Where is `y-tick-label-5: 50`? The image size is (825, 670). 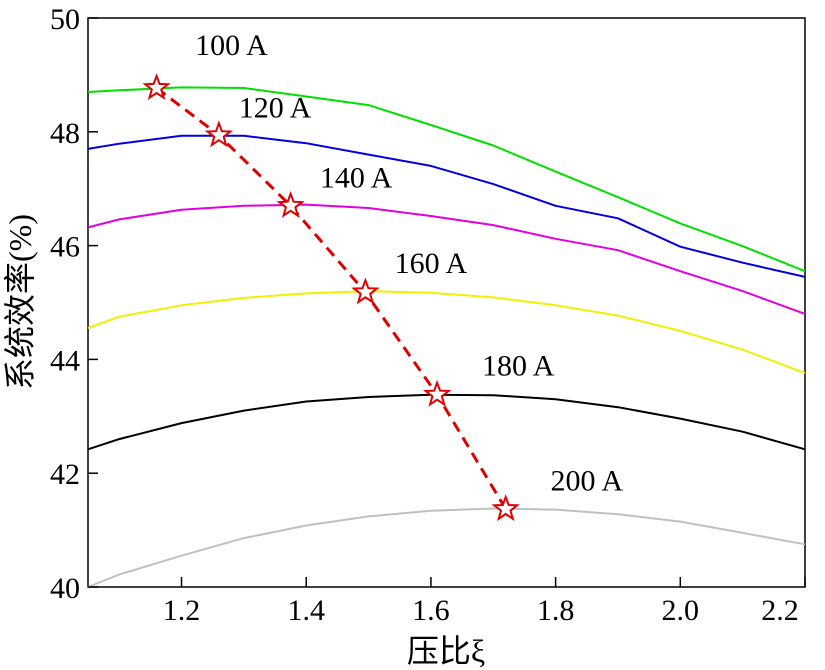
y-tick-label-5: 50 is located at coordinates (65, 19).